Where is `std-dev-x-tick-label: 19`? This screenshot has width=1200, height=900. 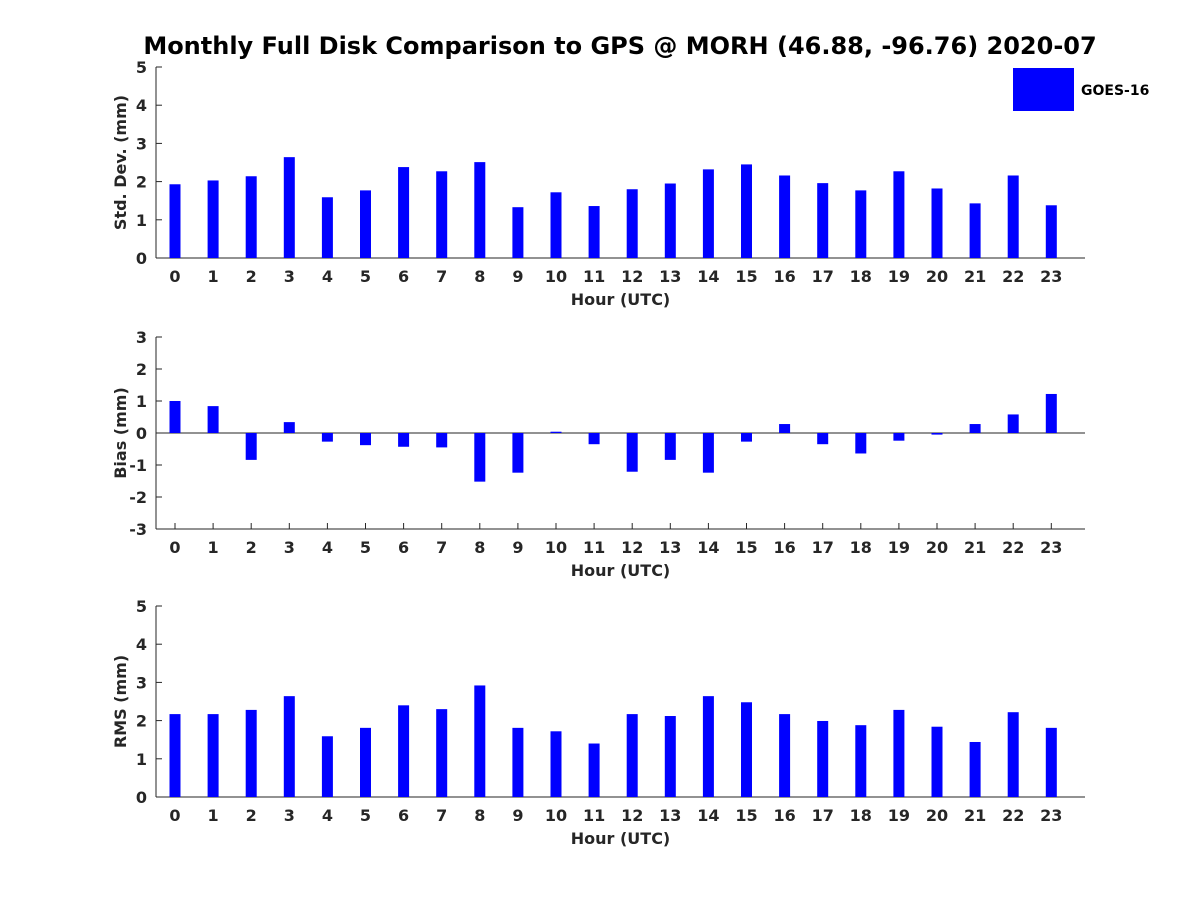
std-dev-x-tick-label: 19 is located at coordinates (899, 276).